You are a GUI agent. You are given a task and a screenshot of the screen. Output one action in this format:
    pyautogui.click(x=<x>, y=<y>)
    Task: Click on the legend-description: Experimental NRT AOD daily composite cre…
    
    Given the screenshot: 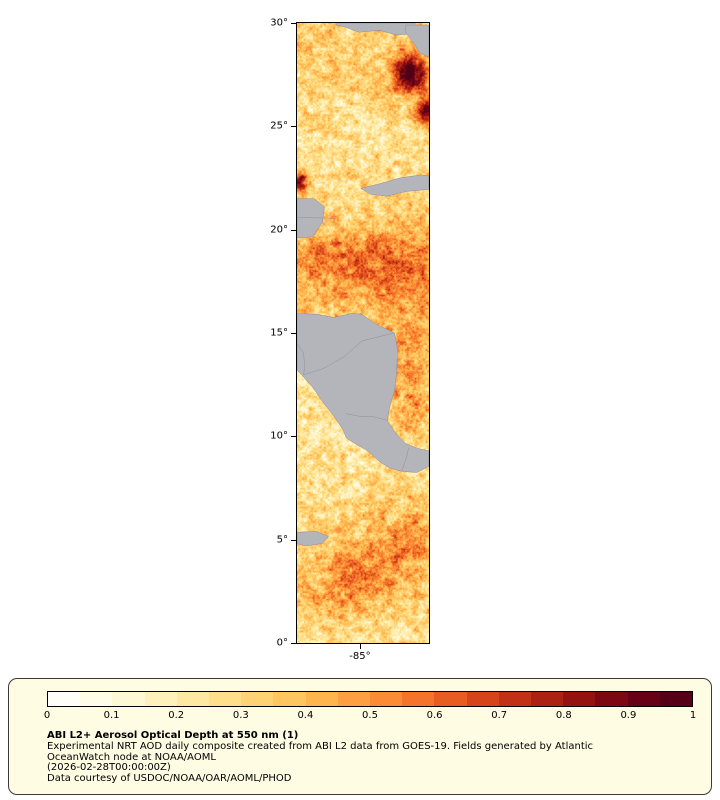 What is the action you would take?
    pyautogui.click(x=320, y=751)
    